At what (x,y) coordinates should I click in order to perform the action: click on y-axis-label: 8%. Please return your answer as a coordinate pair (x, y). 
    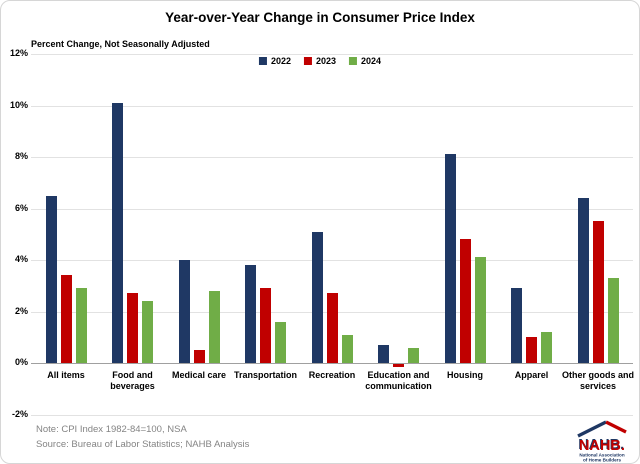
    Looking at the image, I should click on (21, 156).